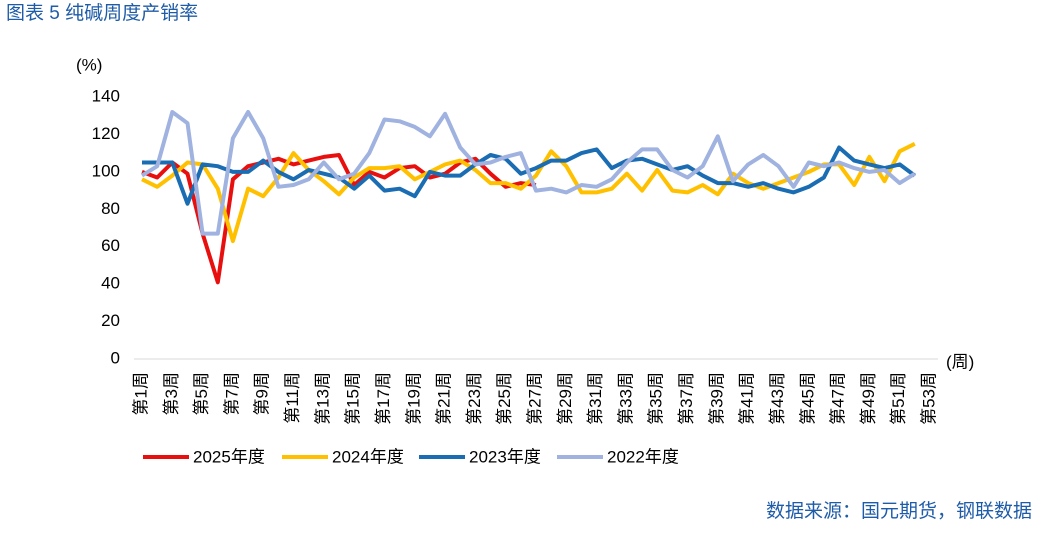 Image resolution: width=1049 pixels, height=540 pixels. Describe the element at coordinates (201, 393) in the screenshot. I see `x-tick-label: 第5周` at that location.